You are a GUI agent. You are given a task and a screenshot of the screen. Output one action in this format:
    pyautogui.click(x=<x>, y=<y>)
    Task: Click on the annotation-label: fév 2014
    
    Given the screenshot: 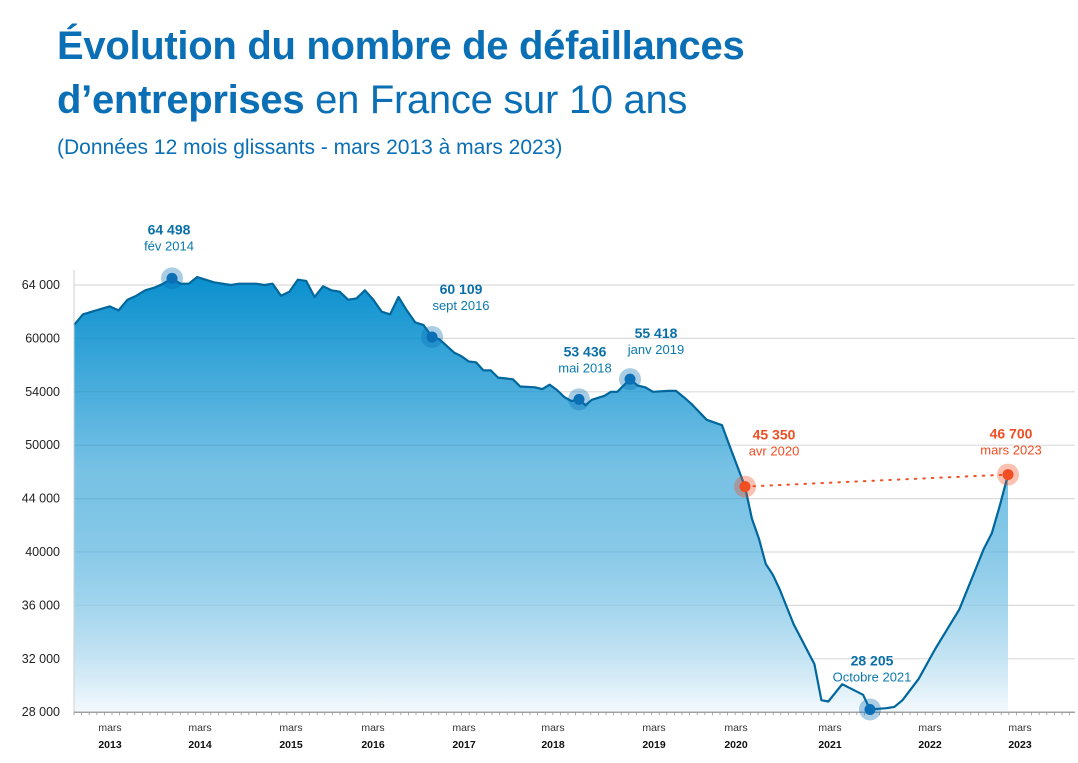 What is the action you would take?
    pyautogui.click(x=169, y=245)
    